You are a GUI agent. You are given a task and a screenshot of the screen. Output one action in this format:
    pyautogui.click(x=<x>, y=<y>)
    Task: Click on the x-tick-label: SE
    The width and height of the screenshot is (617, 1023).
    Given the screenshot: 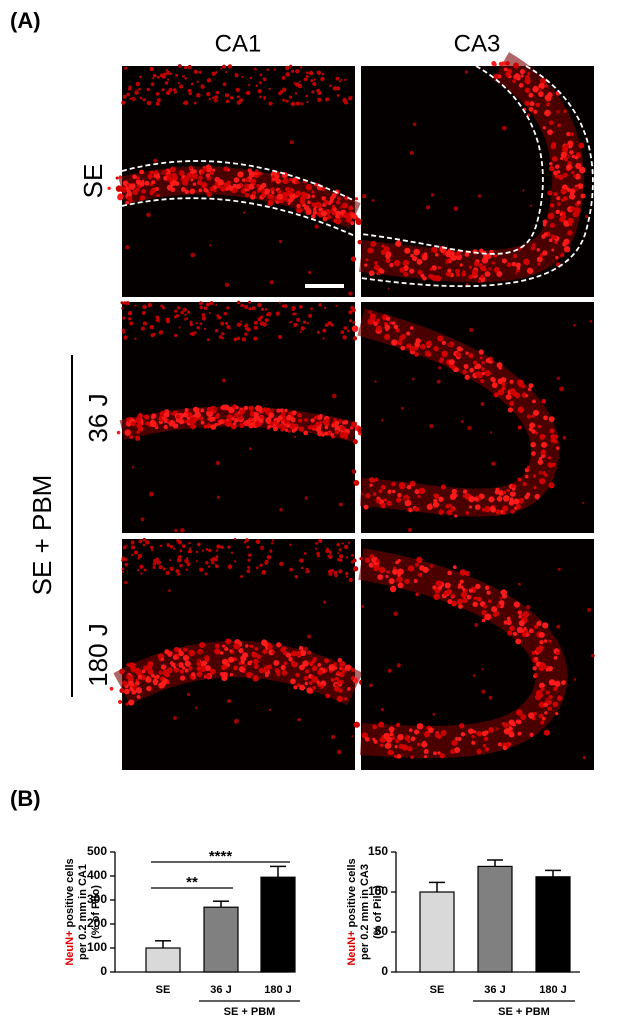 What is the action you would take?
    pyautogui.click(x=163, y=990)
    